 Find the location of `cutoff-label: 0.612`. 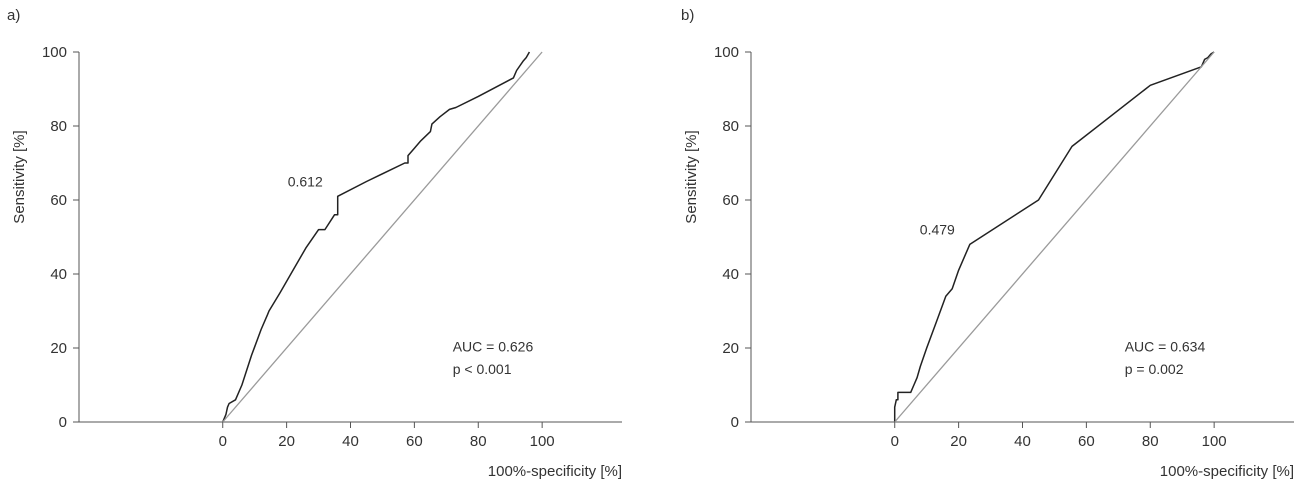

cutoff-label: 0.612 is located at coordinates (305, 181).